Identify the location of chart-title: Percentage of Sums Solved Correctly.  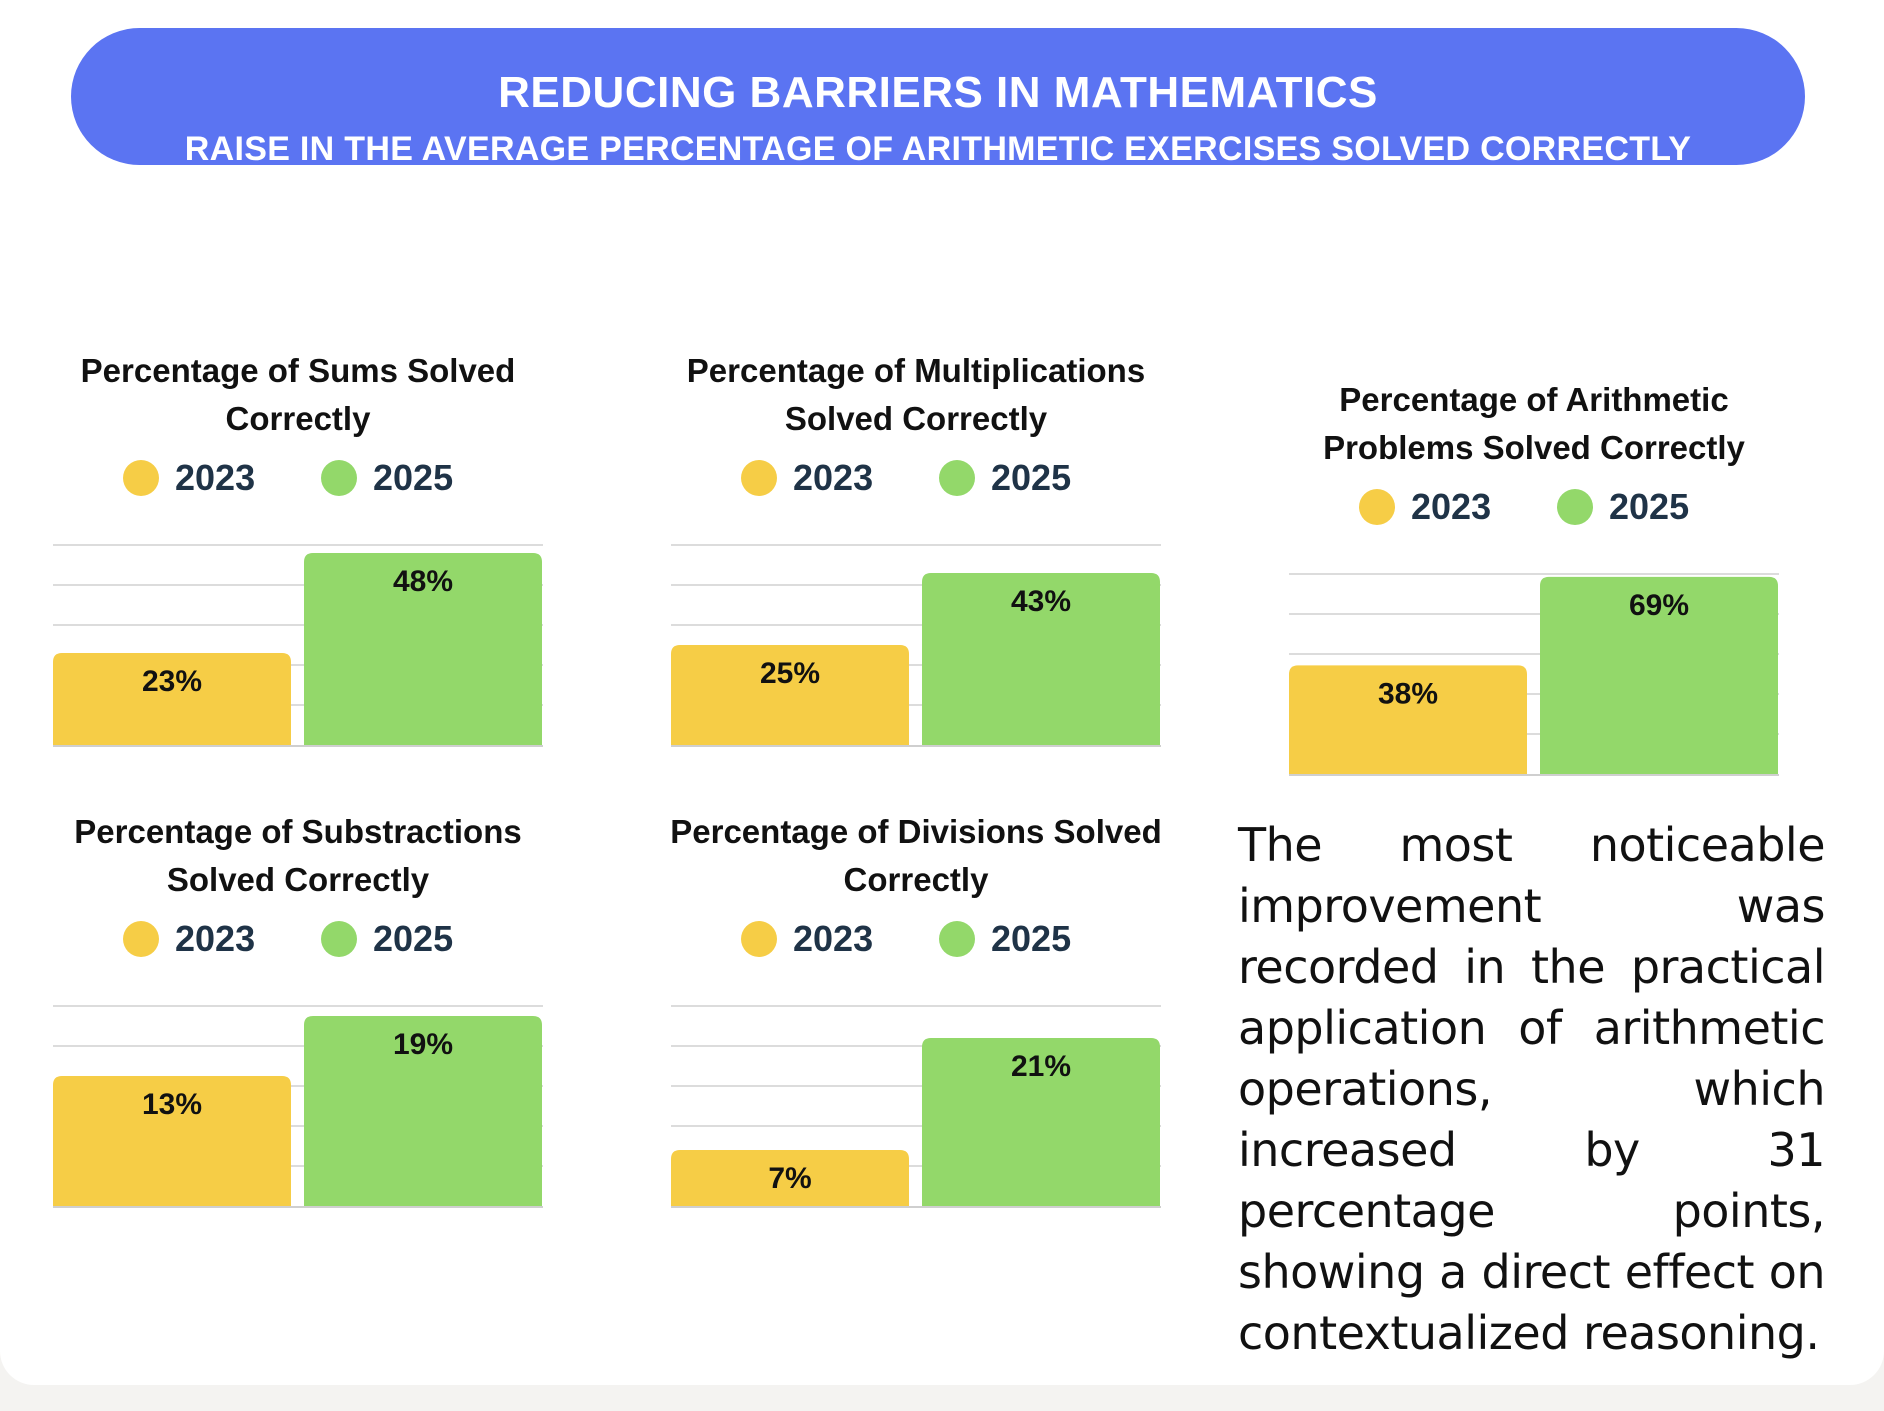
(298, 394).